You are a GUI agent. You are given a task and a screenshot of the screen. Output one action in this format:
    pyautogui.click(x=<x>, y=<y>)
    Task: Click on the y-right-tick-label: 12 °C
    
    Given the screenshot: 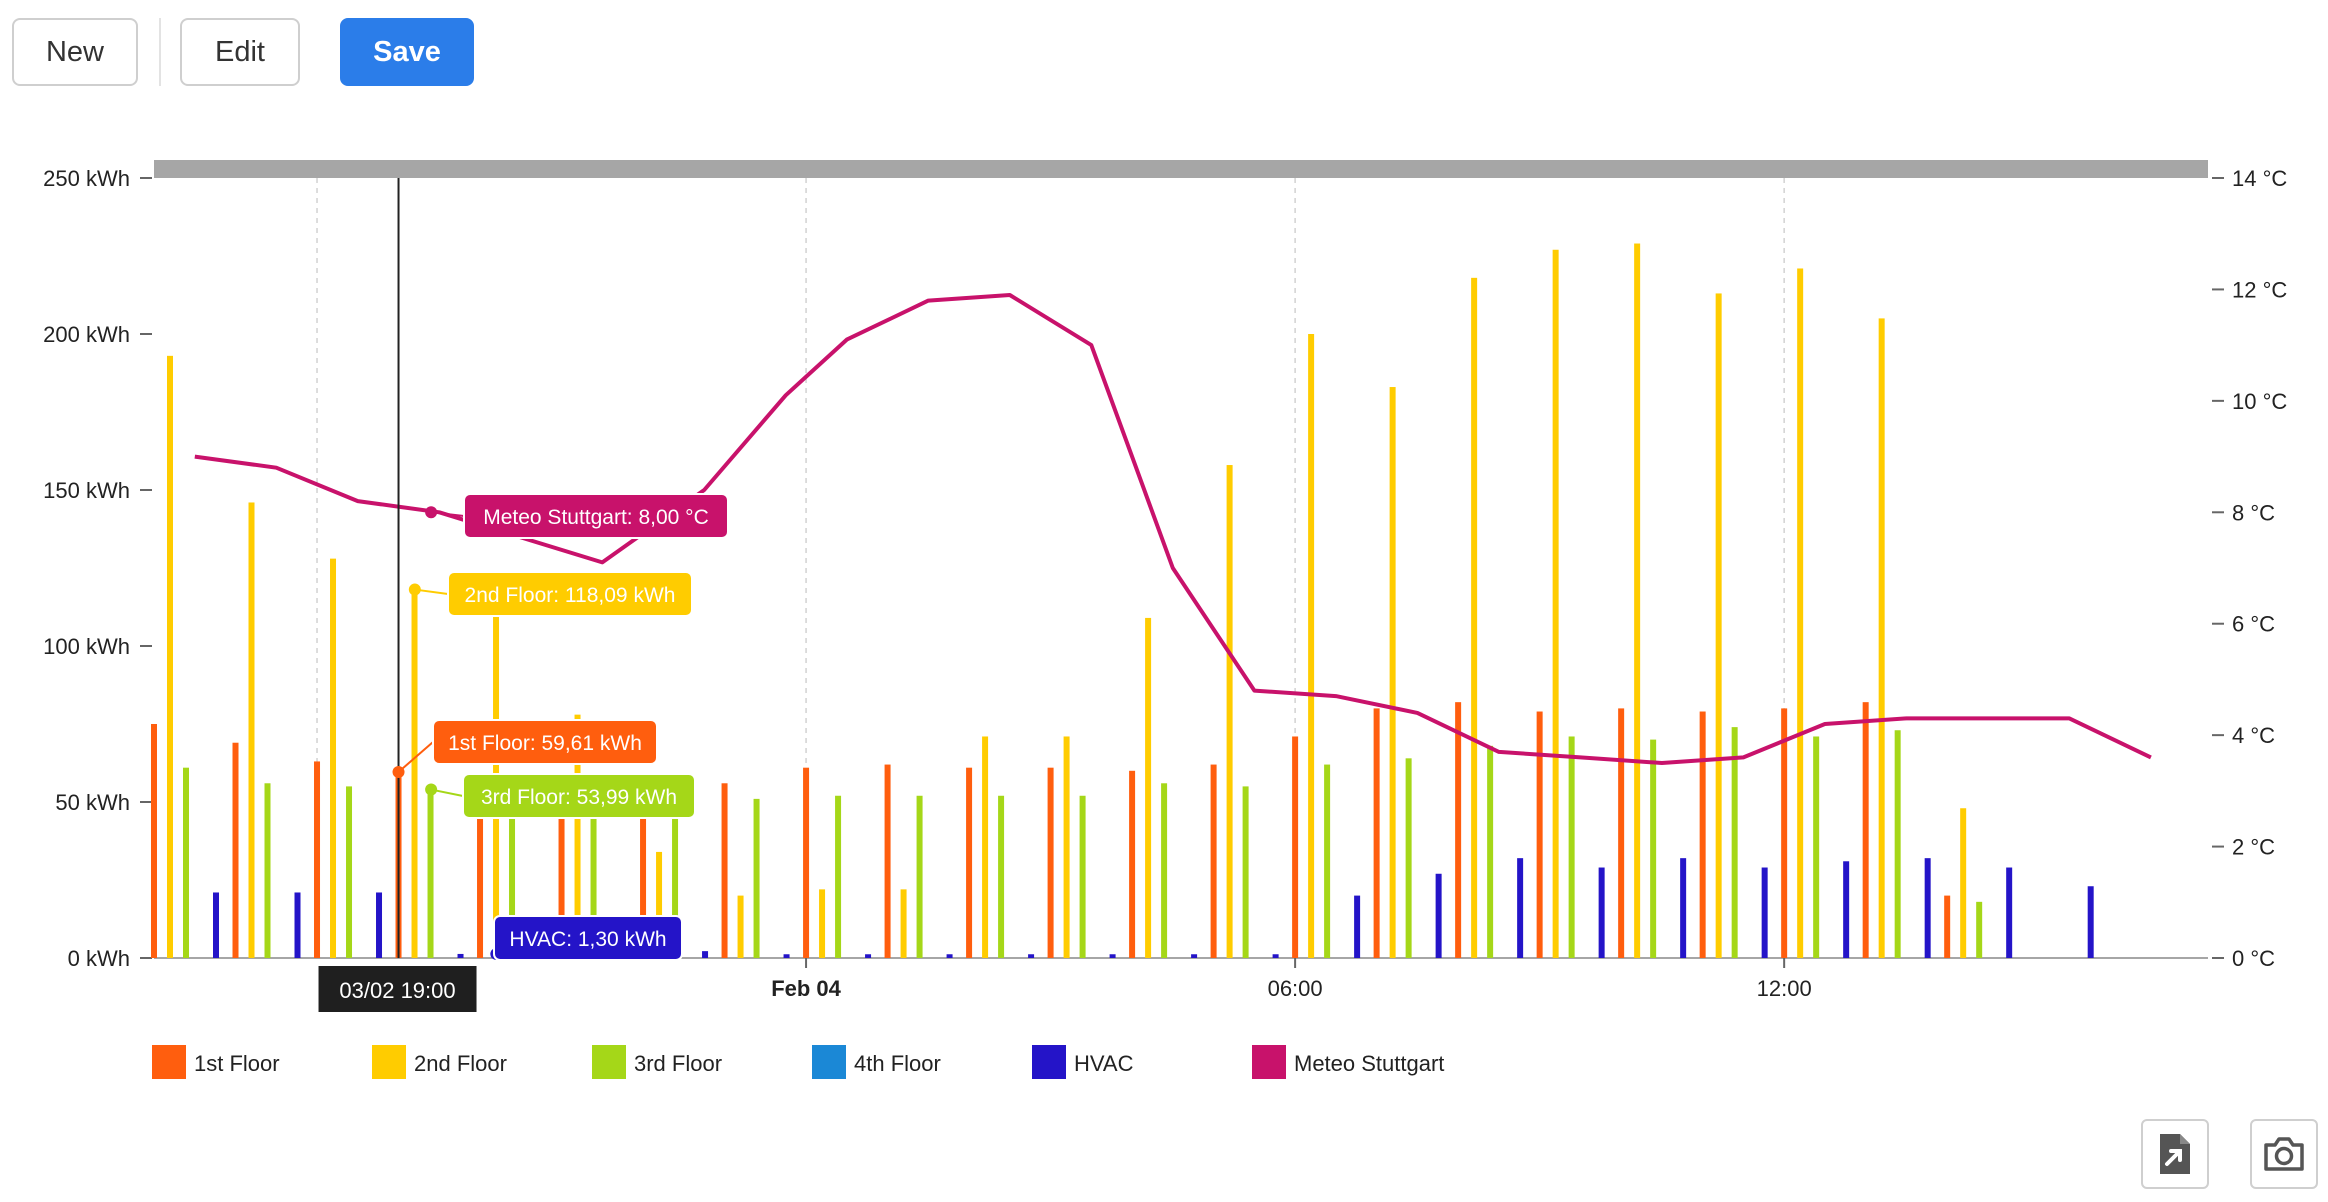 What is the action you would take?
    pyautogui.click(x=2259, y=289)
    